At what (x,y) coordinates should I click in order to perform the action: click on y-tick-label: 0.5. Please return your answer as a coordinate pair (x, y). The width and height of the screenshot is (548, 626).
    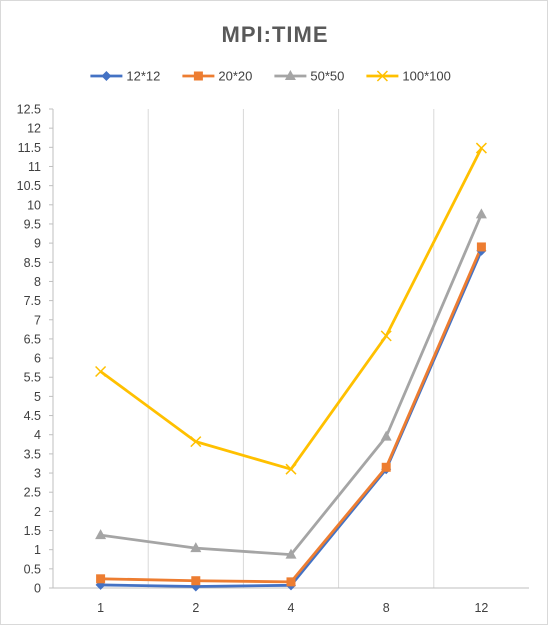
    Looking at the image, I should click on (32, 569).